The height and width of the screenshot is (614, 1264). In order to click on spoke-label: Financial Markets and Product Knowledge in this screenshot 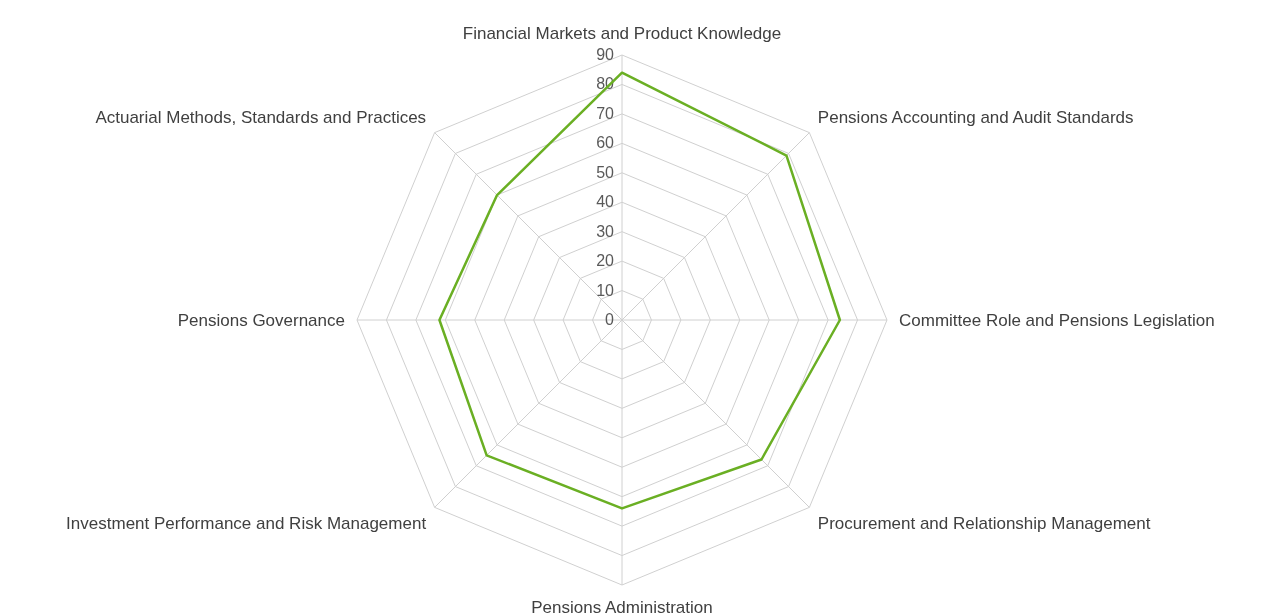, I will do `click(622, 33)`.